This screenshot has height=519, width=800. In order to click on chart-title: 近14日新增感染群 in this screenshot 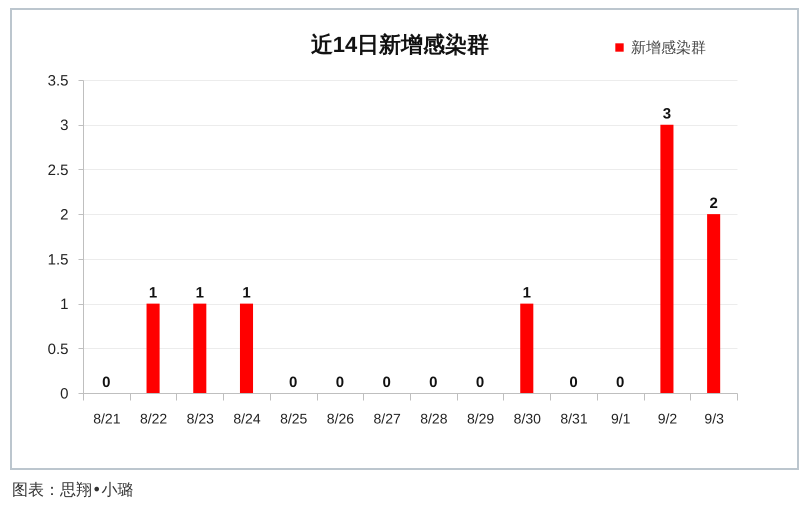, I will do `click(400, 45)`.